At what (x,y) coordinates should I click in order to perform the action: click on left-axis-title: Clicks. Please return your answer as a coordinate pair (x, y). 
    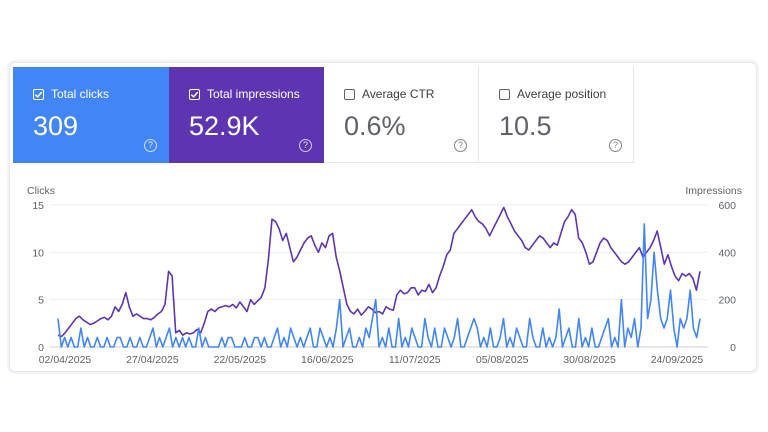
    Looking at the image, I should click on (41, 191).